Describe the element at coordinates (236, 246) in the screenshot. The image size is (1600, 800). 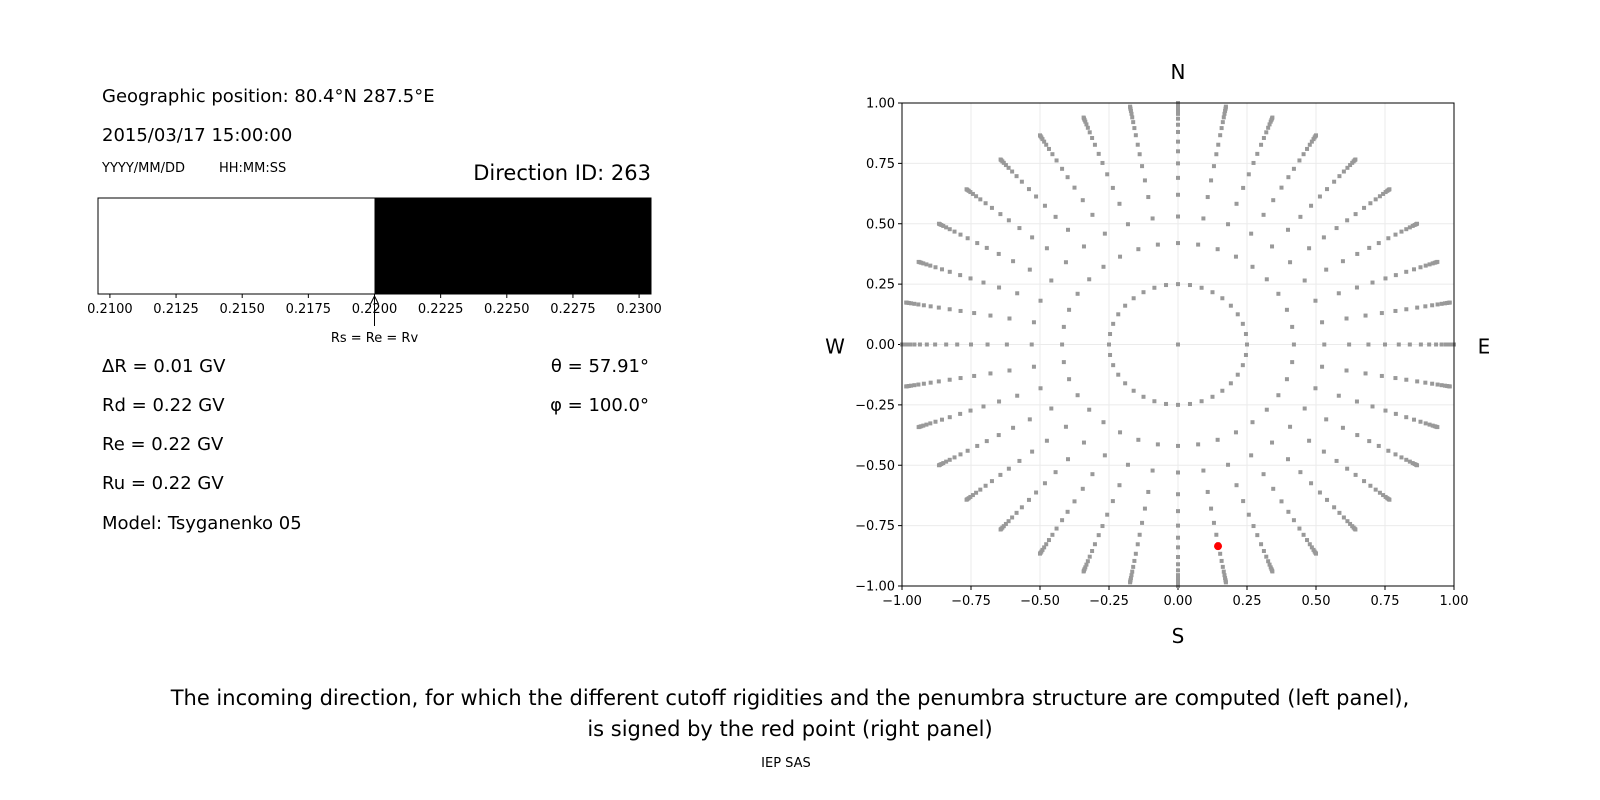
I see `bar-segment` at that location.